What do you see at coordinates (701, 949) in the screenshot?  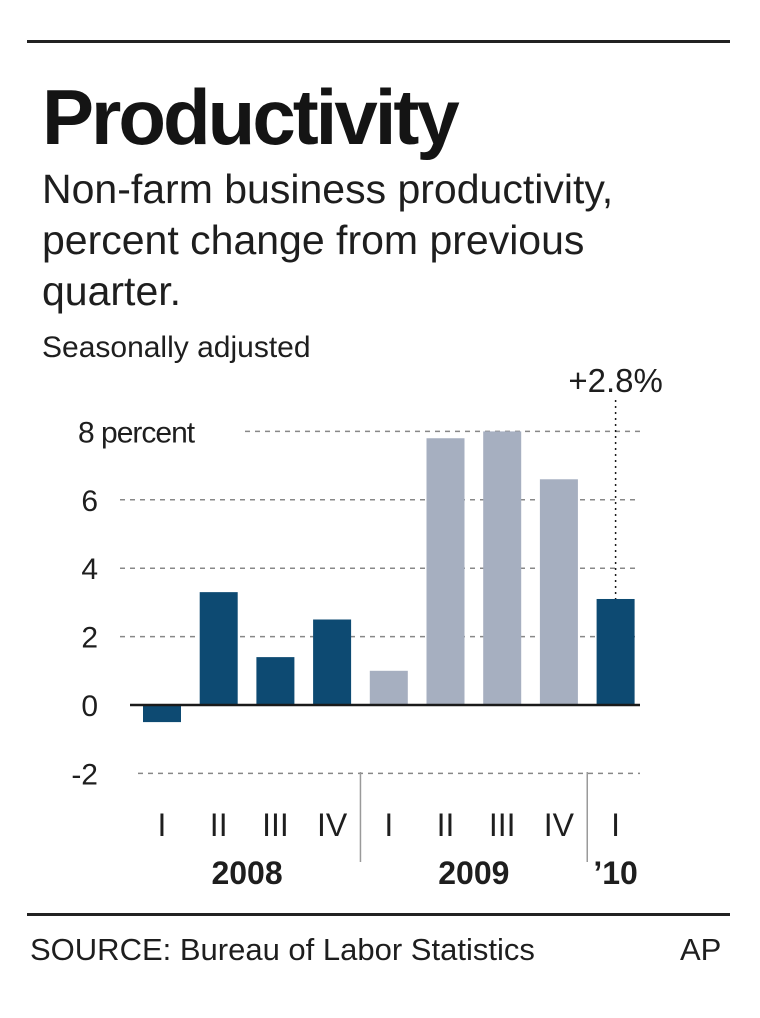 I see `agency-credit: AP` at bounding box center [701, 949].